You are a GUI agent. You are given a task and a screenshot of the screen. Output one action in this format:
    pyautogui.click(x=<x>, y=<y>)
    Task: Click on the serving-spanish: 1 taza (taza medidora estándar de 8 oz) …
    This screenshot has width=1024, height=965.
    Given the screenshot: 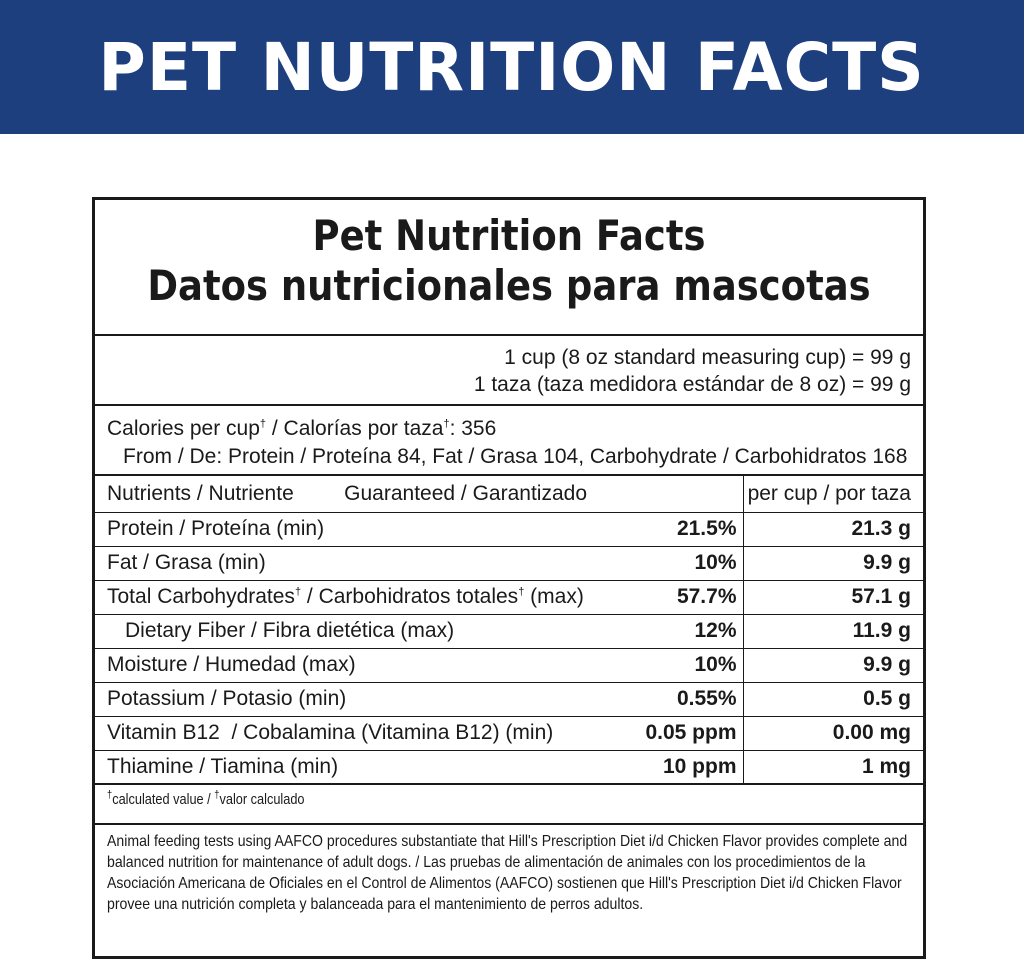 What is the action you would take?
    pyautogui.click(x=692, y=384)
    